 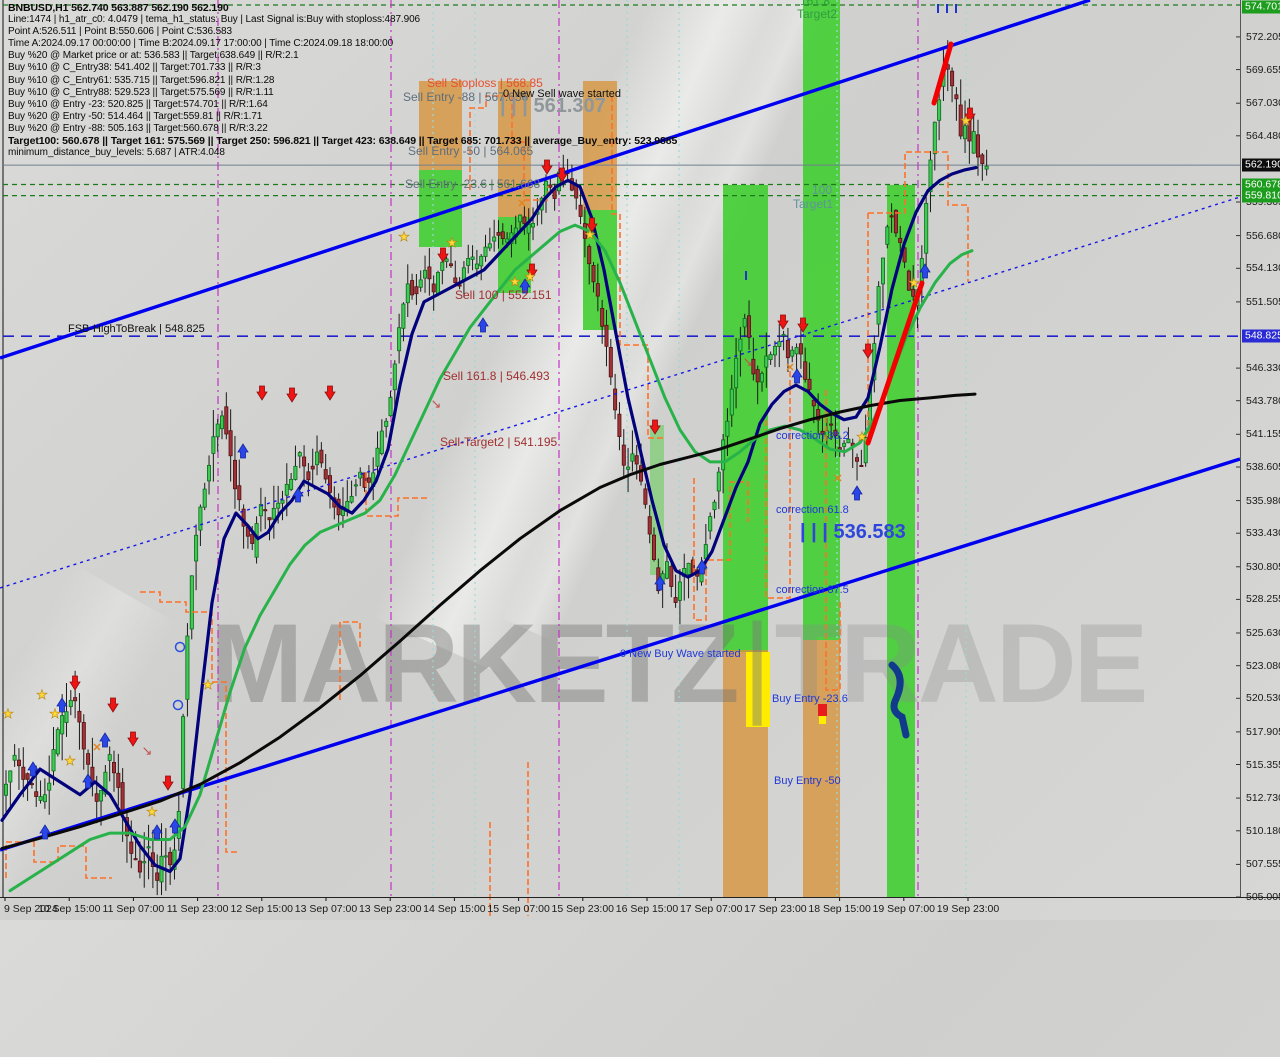 What do you see at coordinates (1261, 7) in the screenshot?
I see `price-badge: 574.701` at bounding box center [1261, 7].